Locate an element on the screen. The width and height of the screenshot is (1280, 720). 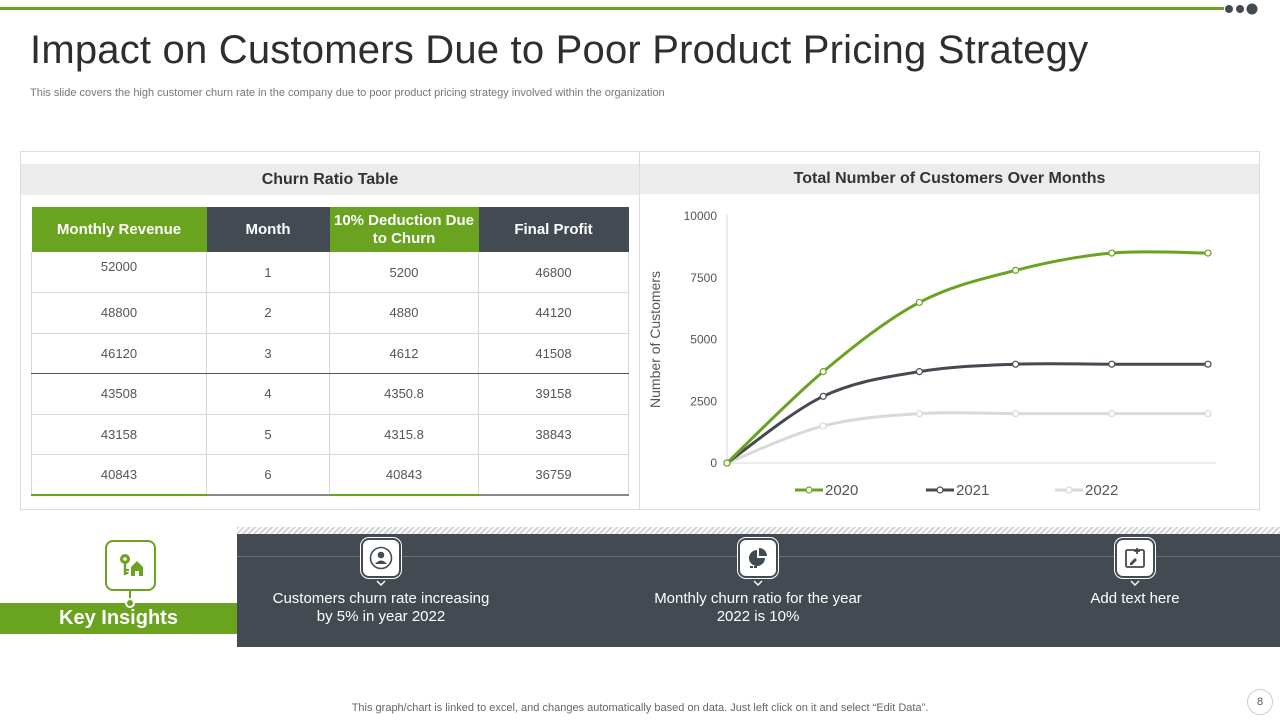
table-cell: 43508 is located at coordinates (119, 394).